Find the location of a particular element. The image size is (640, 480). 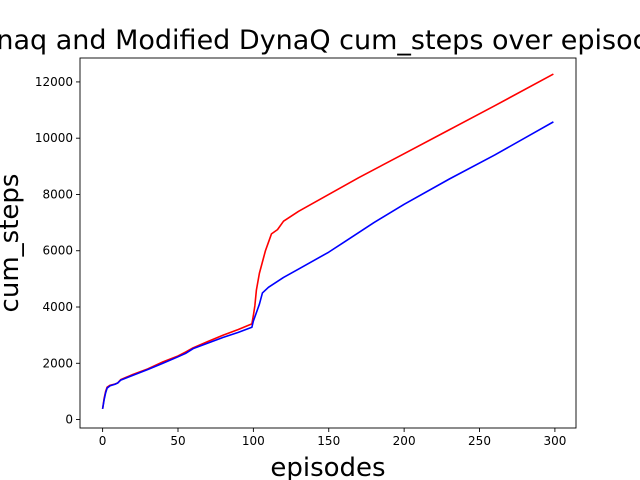

y-tick-label: 10000 is located at coordinates (54, 138).